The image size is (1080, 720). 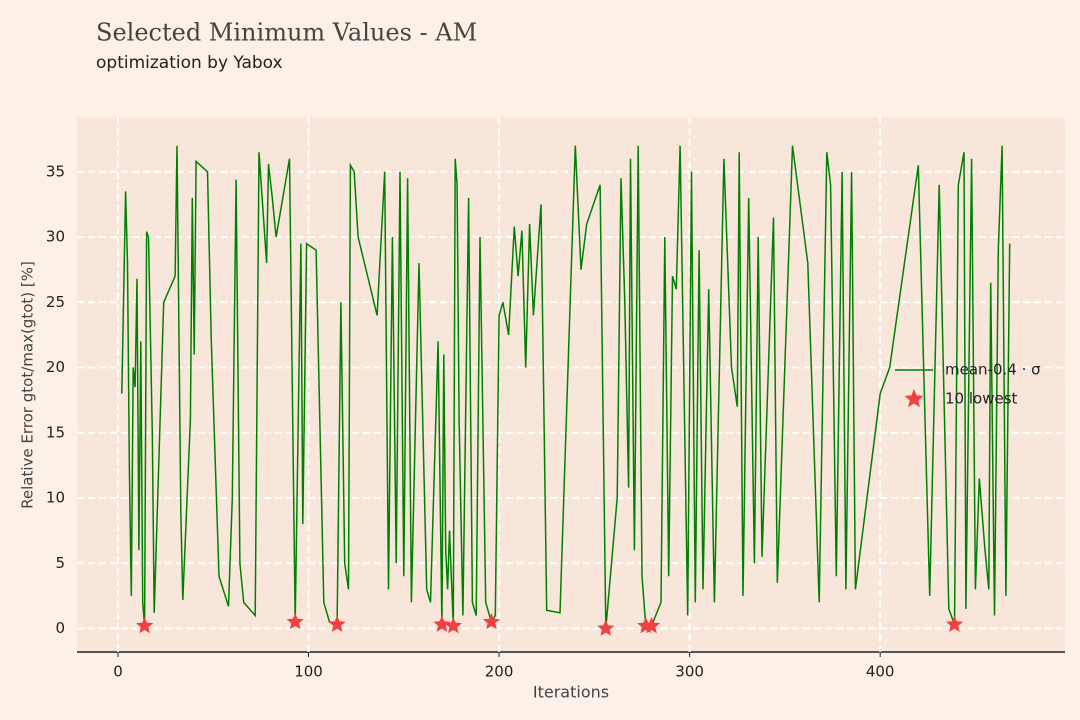 What do you see at coordinates (981, 399) in the screenshot?
I see `legend-label: 10 lowest` at bounding box center [981, 399].